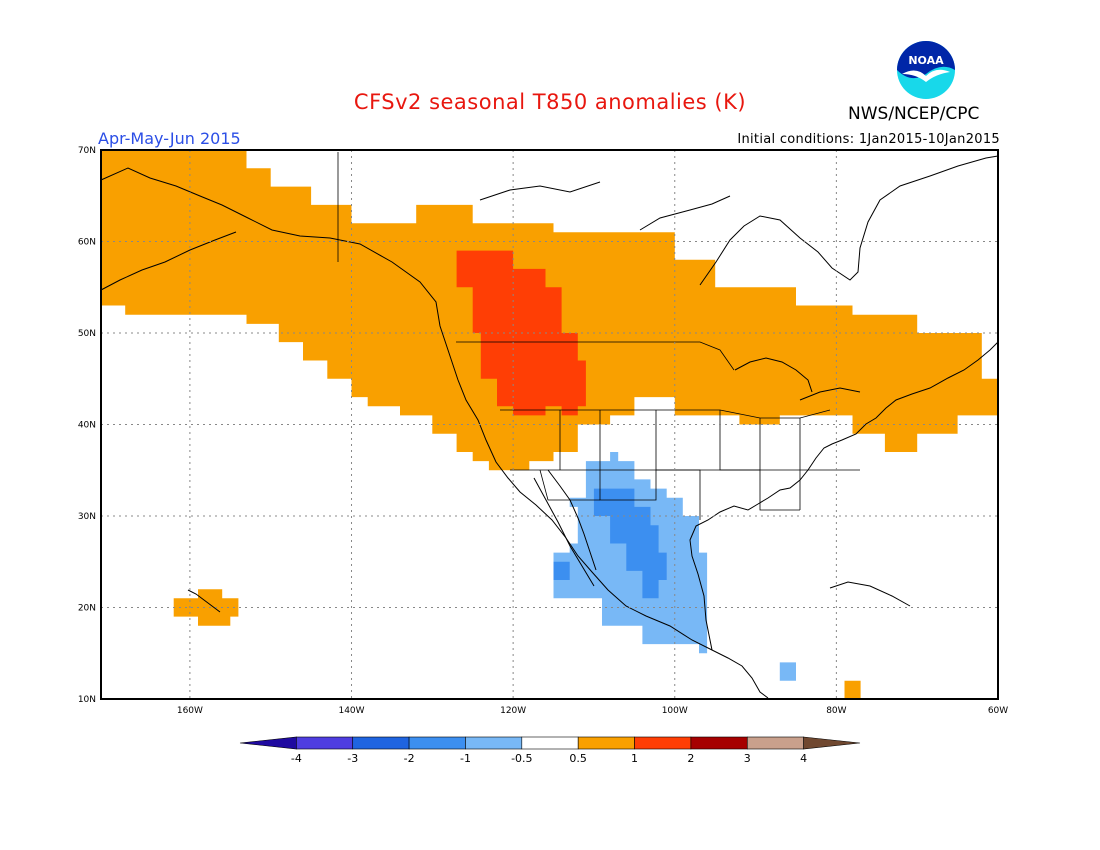  What do you see at coordinates (513, 711) in the screenshot?
I see `lon-tick-label: 120W` at bounding box center [513, 711].